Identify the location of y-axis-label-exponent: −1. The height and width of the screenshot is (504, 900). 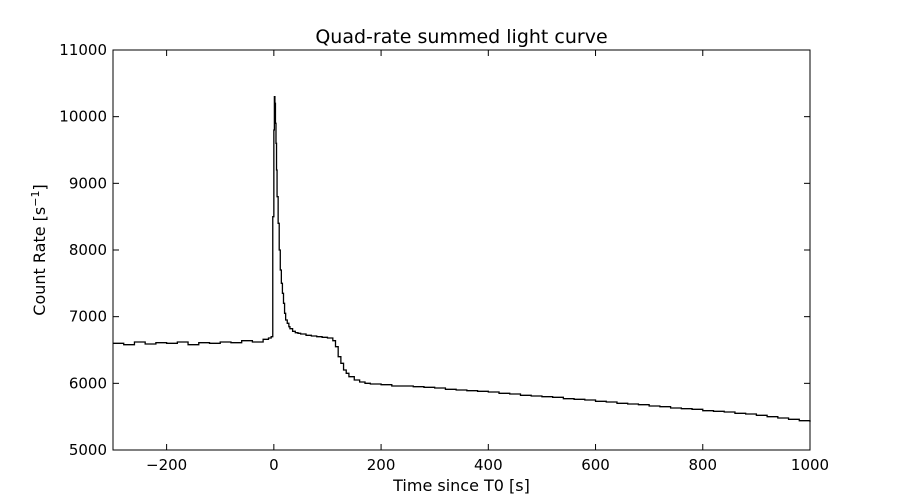
(35, 199).